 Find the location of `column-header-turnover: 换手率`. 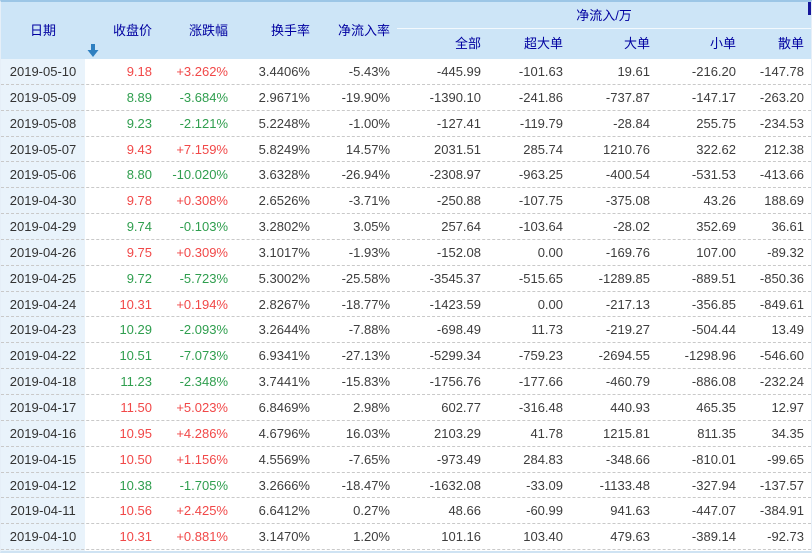

column-header-turnover: 换手率 is located at coordinates (290, 30).